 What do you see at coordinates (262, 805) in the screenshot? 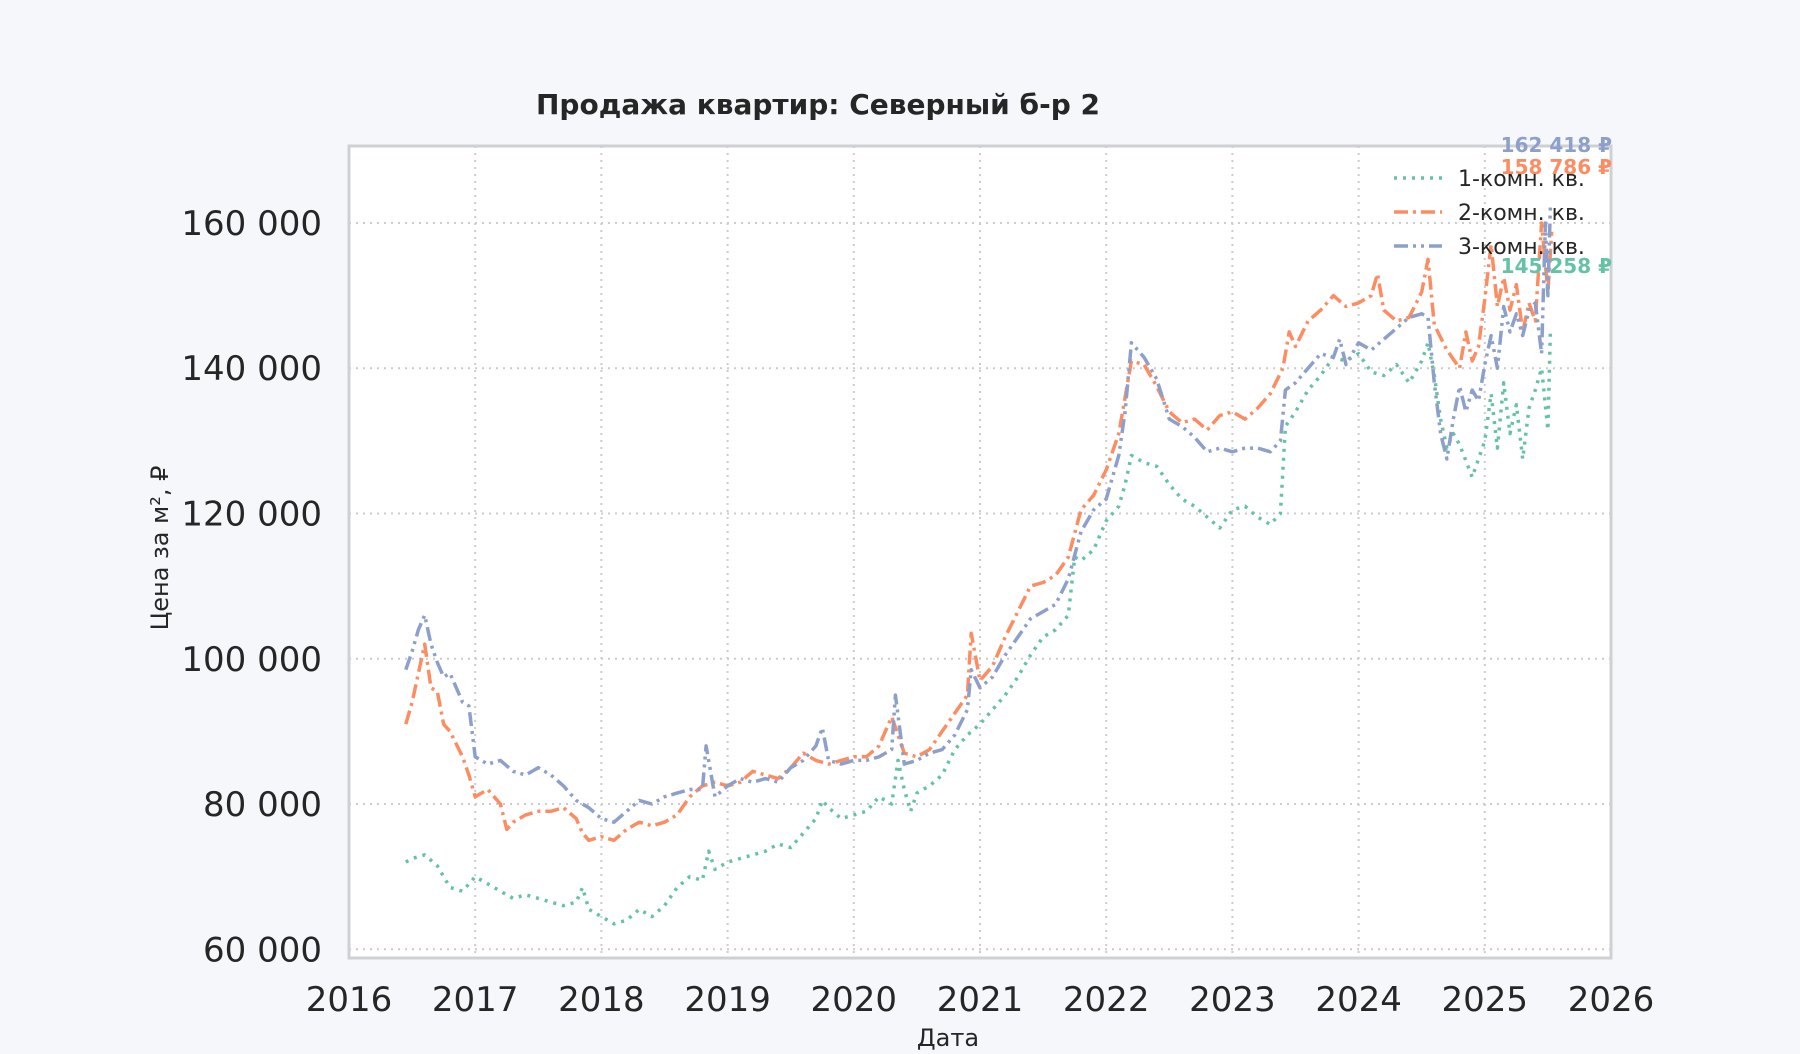
I see `y-tick-label: 80 000` at bounding box center [262, 805].